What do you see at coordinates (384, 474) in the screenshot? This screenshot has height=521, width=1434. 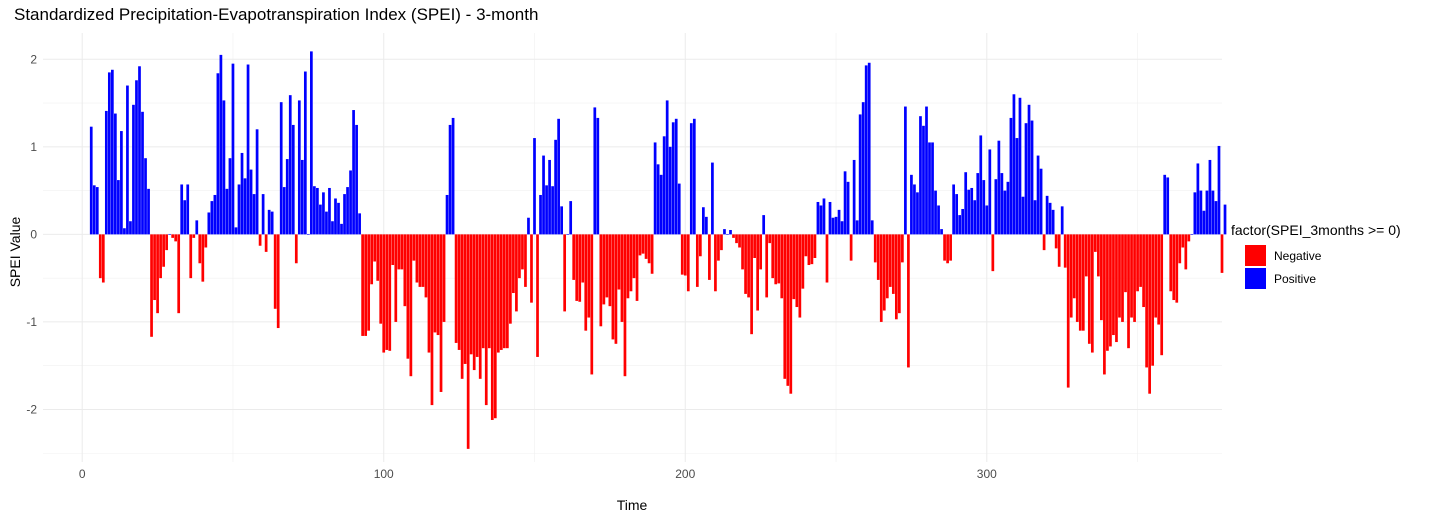 I see `x-tick-label: 100` at bounding box center [384, 474].